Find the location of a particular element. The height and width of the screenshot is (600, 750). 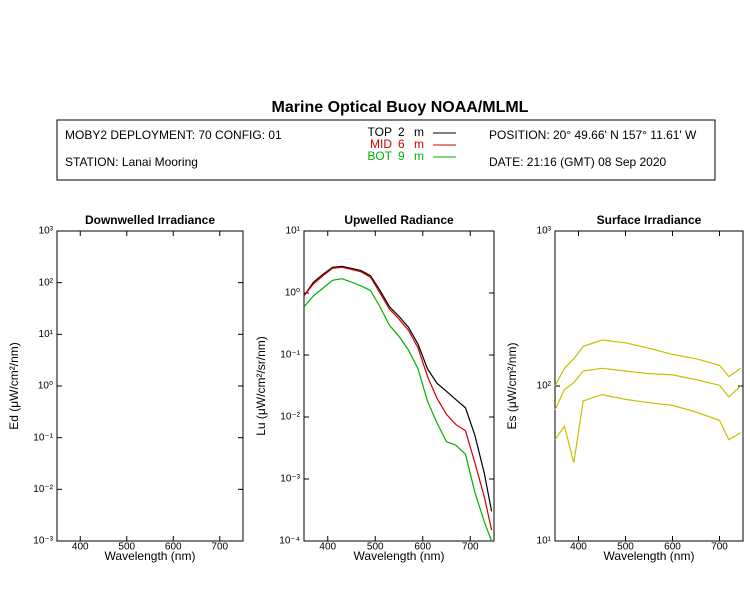

y-axis-label: Es (μW/cm²/nm) is located at coordinates (512, 386).